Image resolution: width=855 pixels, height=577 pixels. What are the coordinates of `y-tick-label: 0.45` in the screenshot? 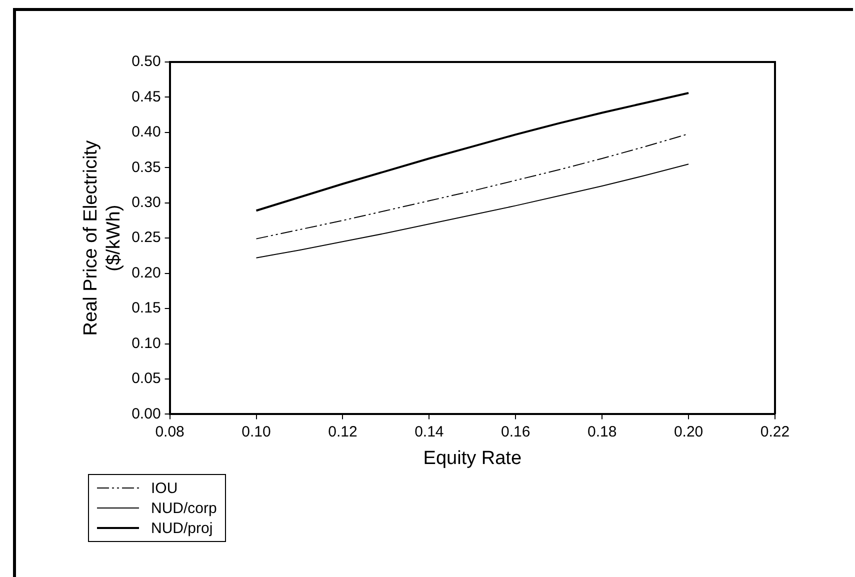 It's located at (146, 97).